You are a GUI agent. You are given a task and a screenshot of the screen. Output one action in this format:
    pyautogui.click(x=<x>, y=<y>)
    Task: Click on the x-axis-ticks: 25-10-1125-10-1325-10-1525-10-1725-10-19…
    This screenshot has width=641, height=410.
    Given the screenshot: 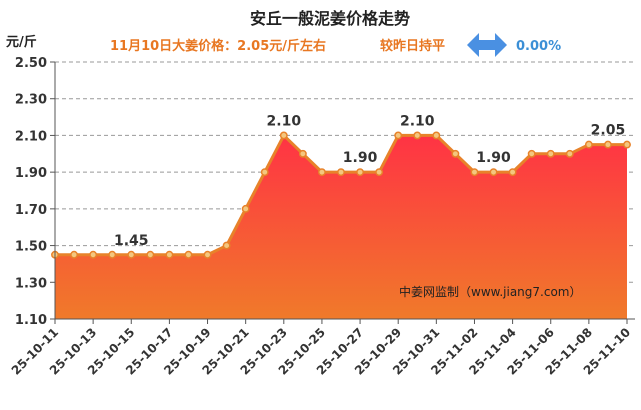 What is the action you would take?
    pyautogui.click(x=321, y=348)
    